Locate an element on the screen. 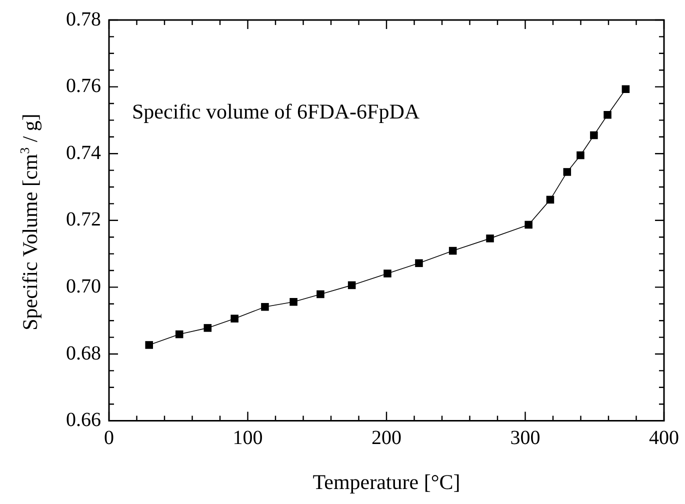 The width and height of the screenshot is (685, 504). y-tick-label: 0.74 is located at coordinates (83, 153).